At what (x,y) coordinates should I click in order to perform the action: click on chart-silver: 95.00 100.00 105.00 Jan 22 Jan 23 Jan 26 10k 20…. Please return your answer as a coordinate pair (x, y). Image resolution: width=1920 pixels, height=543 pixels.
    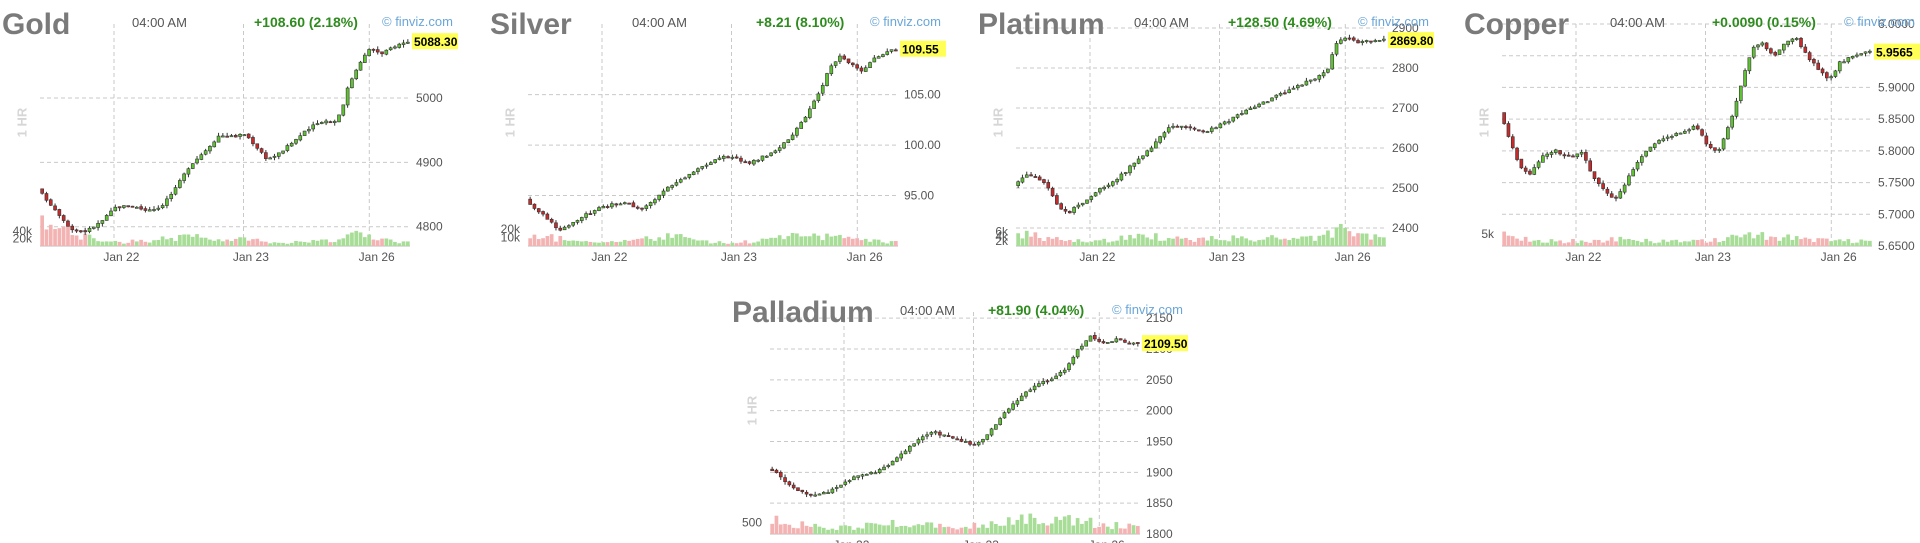
    Looking at the image, I should click on (724, 132).